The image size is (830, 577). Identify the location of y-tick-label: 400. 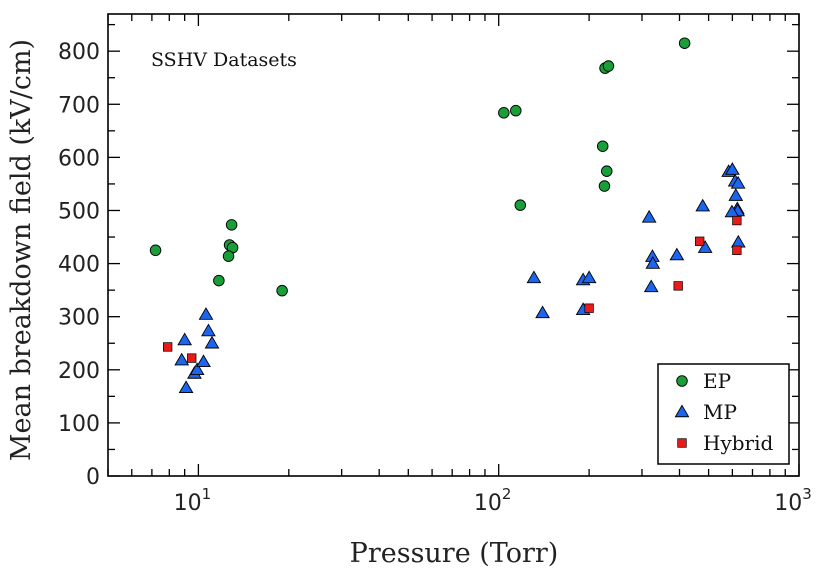
(79, 265).